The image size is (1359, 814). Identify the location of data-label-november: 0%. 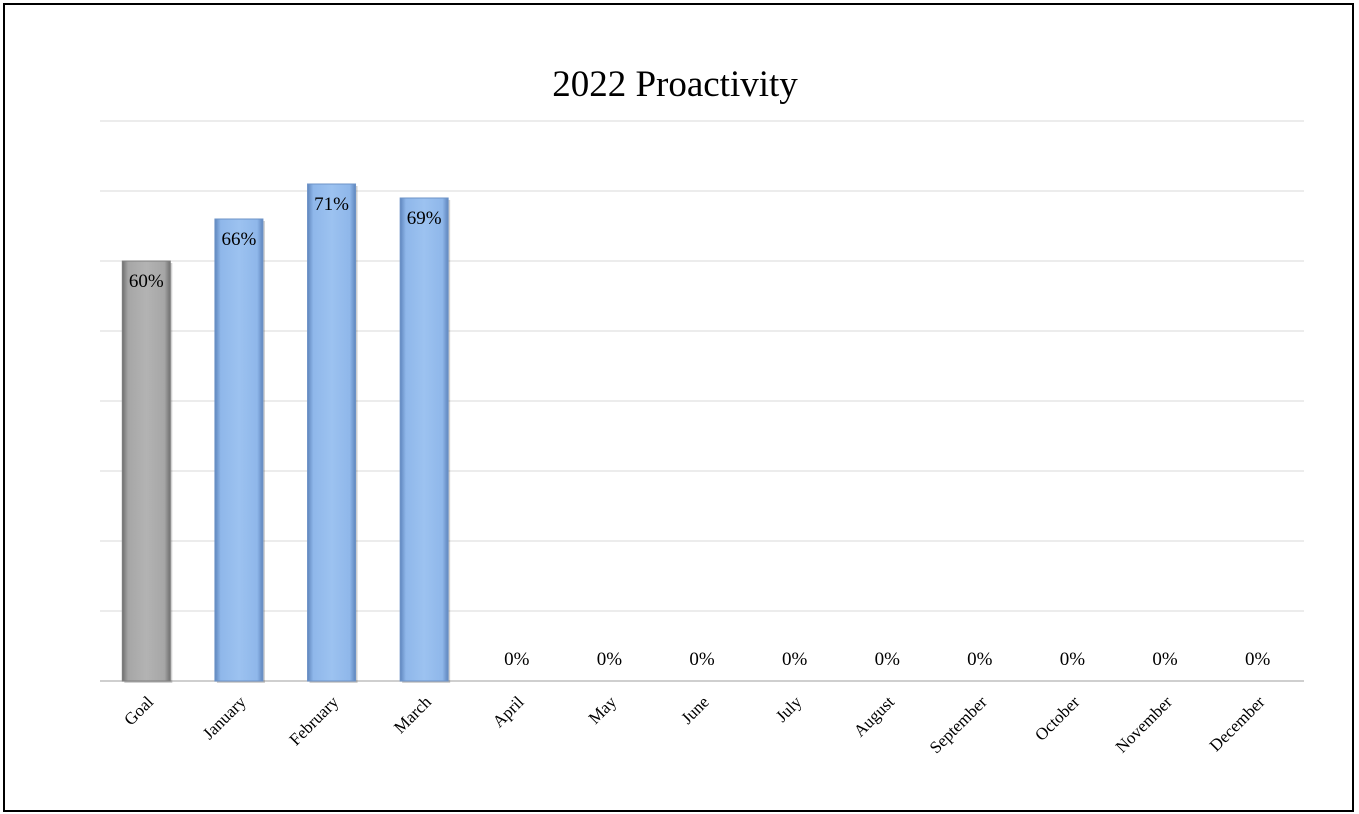
(1165, 659).